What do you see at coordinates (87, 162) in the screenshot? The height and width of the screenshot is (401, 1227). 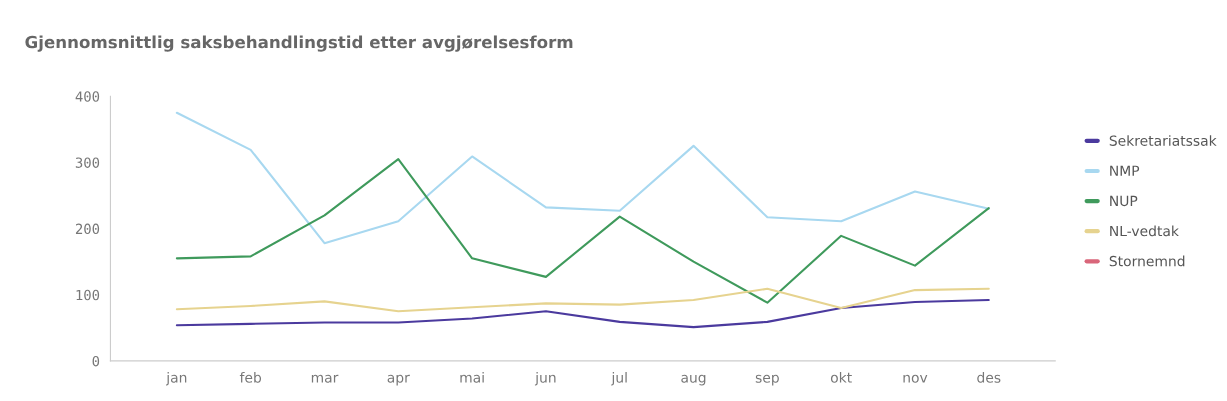 I see `y-tick-label: 300` at bounding box center [87, 162].